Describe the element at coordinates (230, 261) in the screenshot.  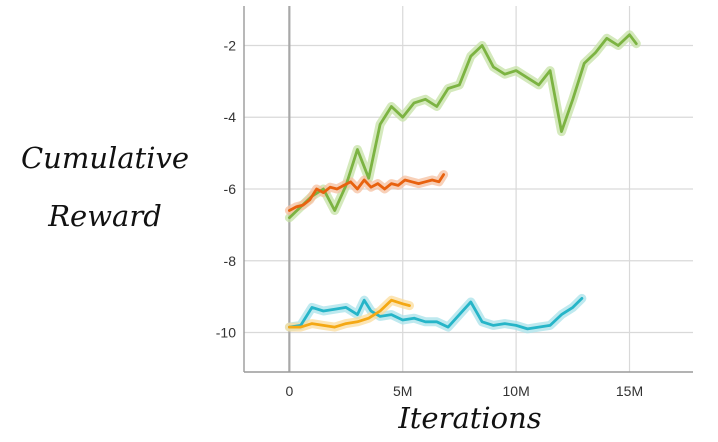
I see `y-tick-label: -8` at that location.